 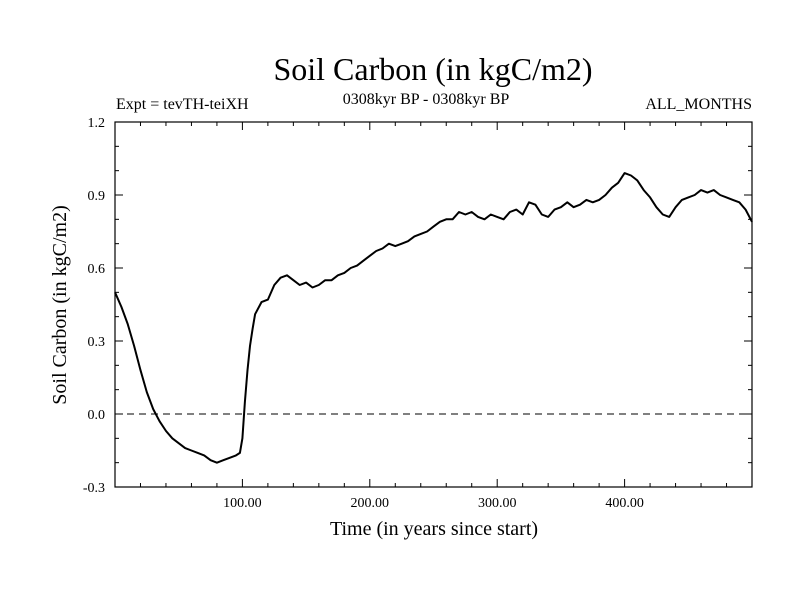 What do you see at coordinates (97, 123) in the screenshot?
I see `y-tick-label: 1.2` at bounding box center [97, 123].